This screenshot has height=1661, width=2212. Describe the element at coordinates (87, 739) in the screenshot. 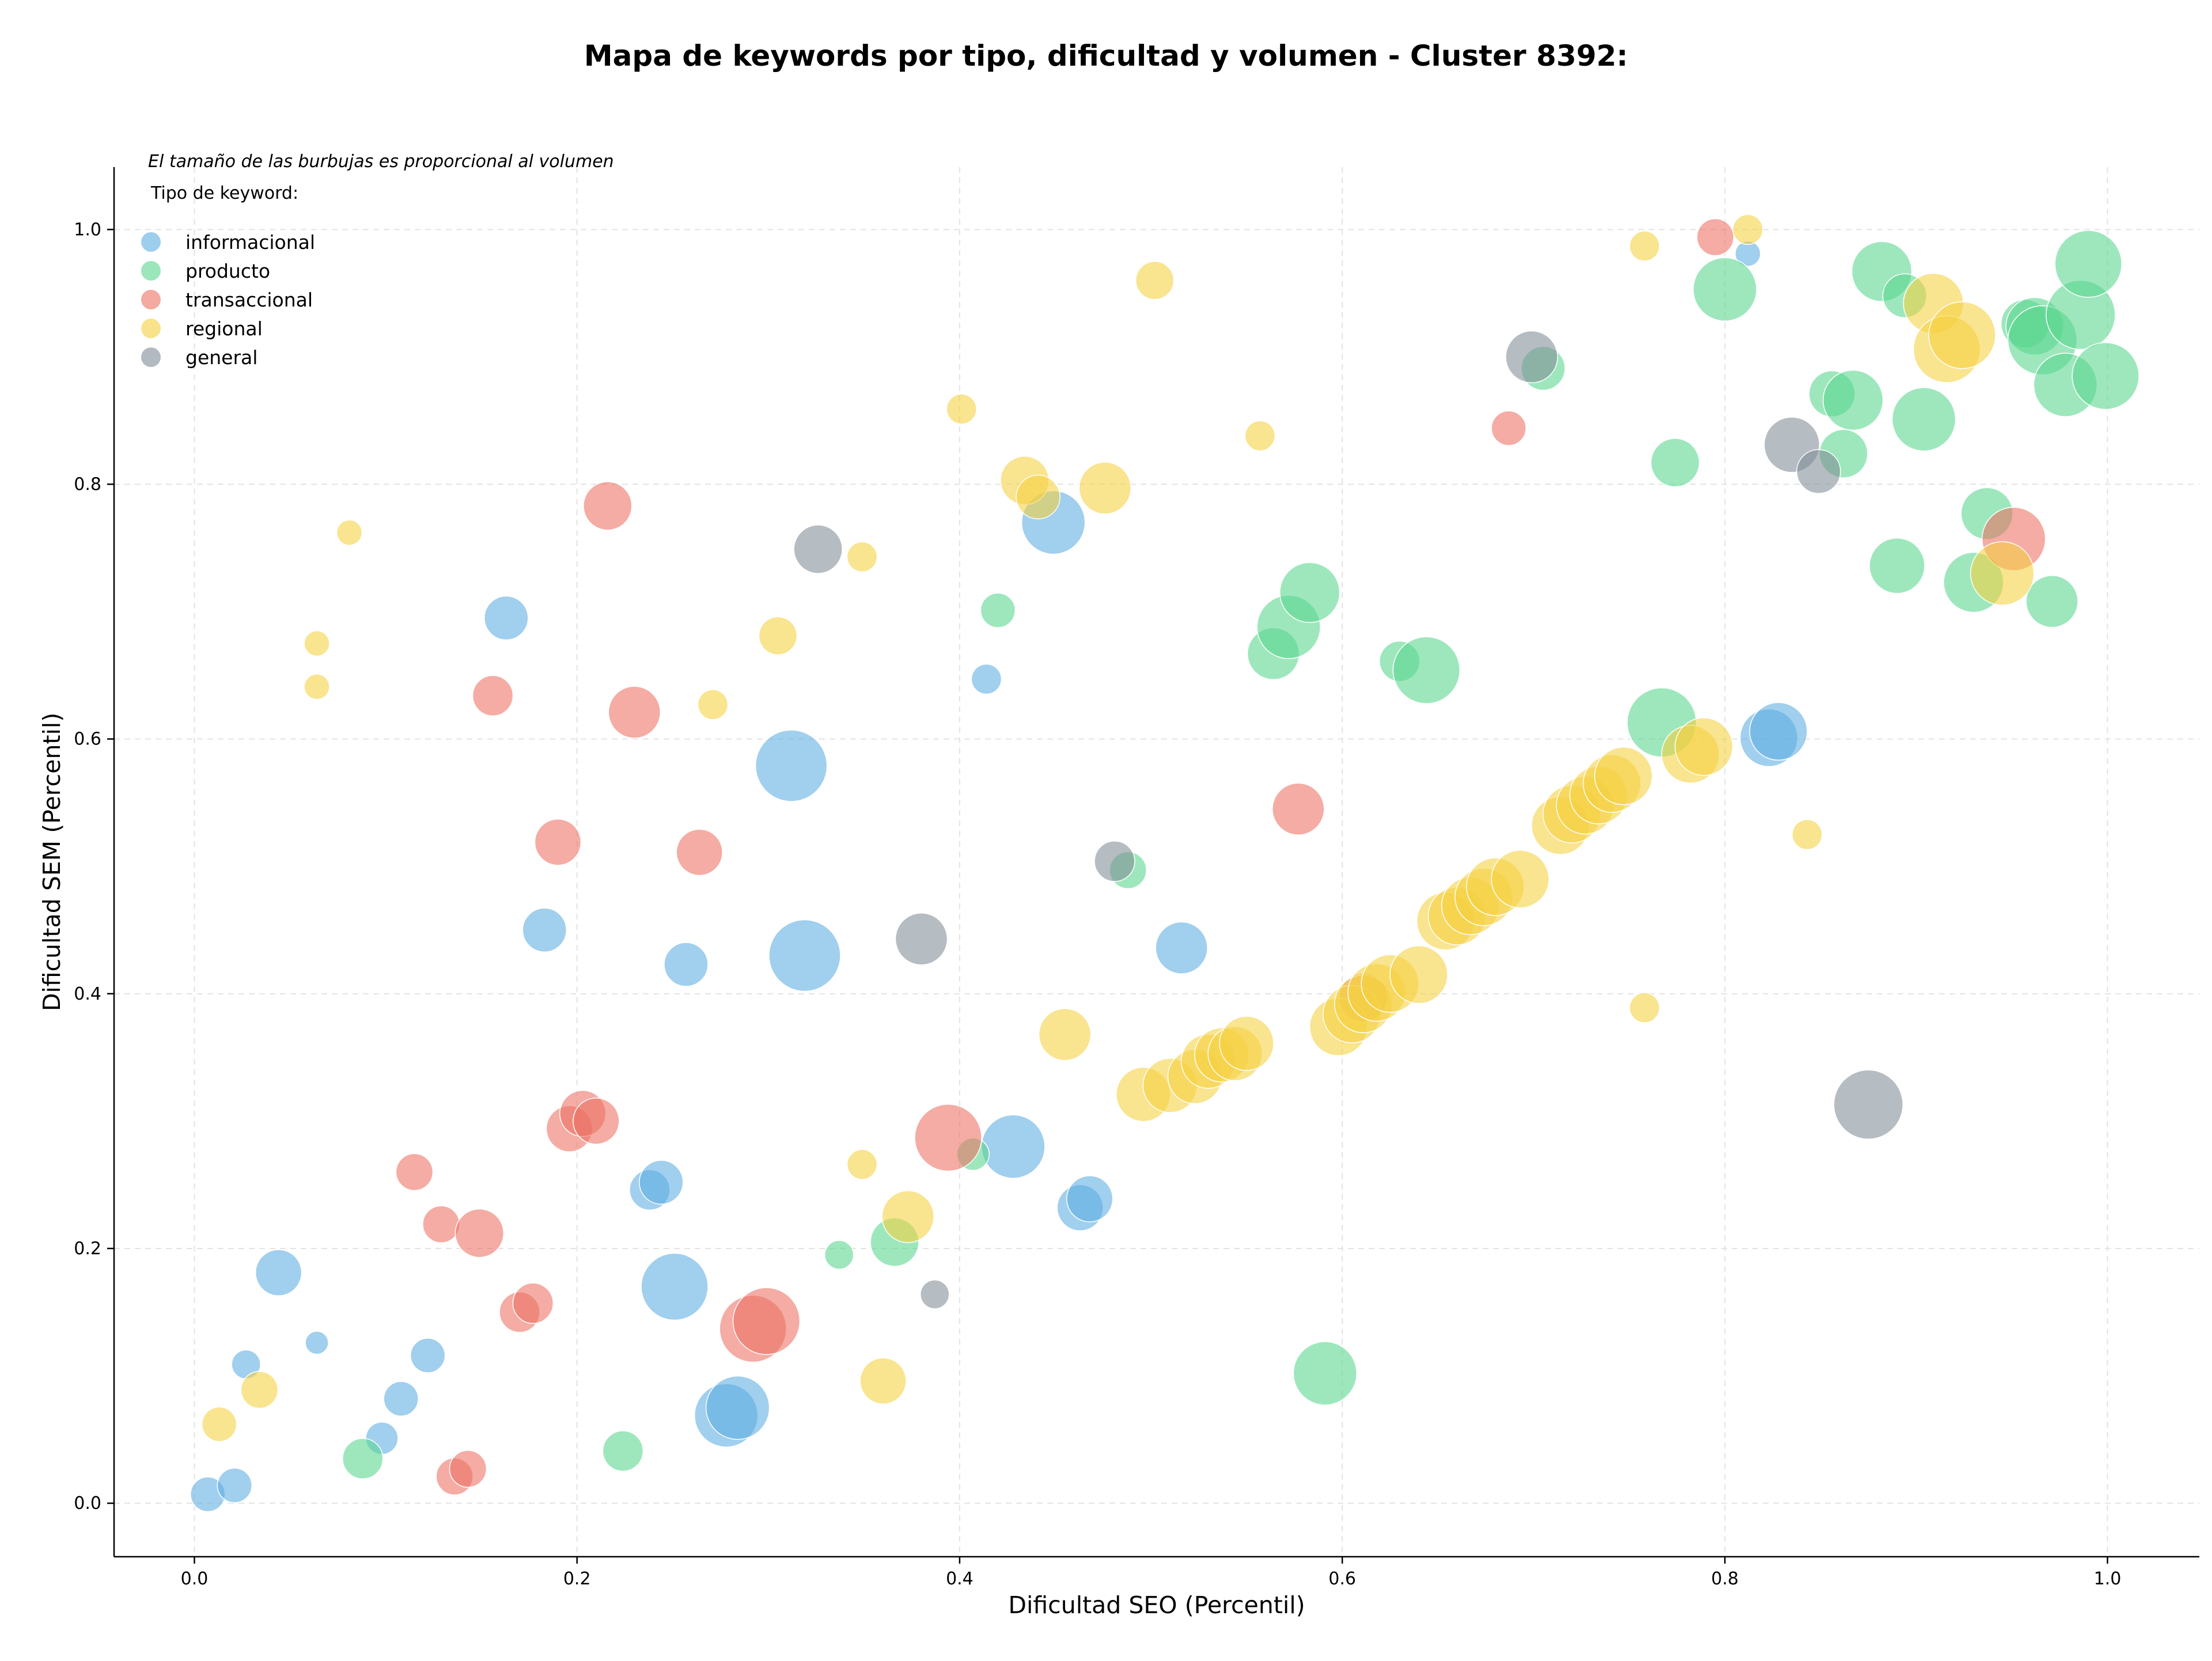

I see `y-tick-label: 0.6` at that location.